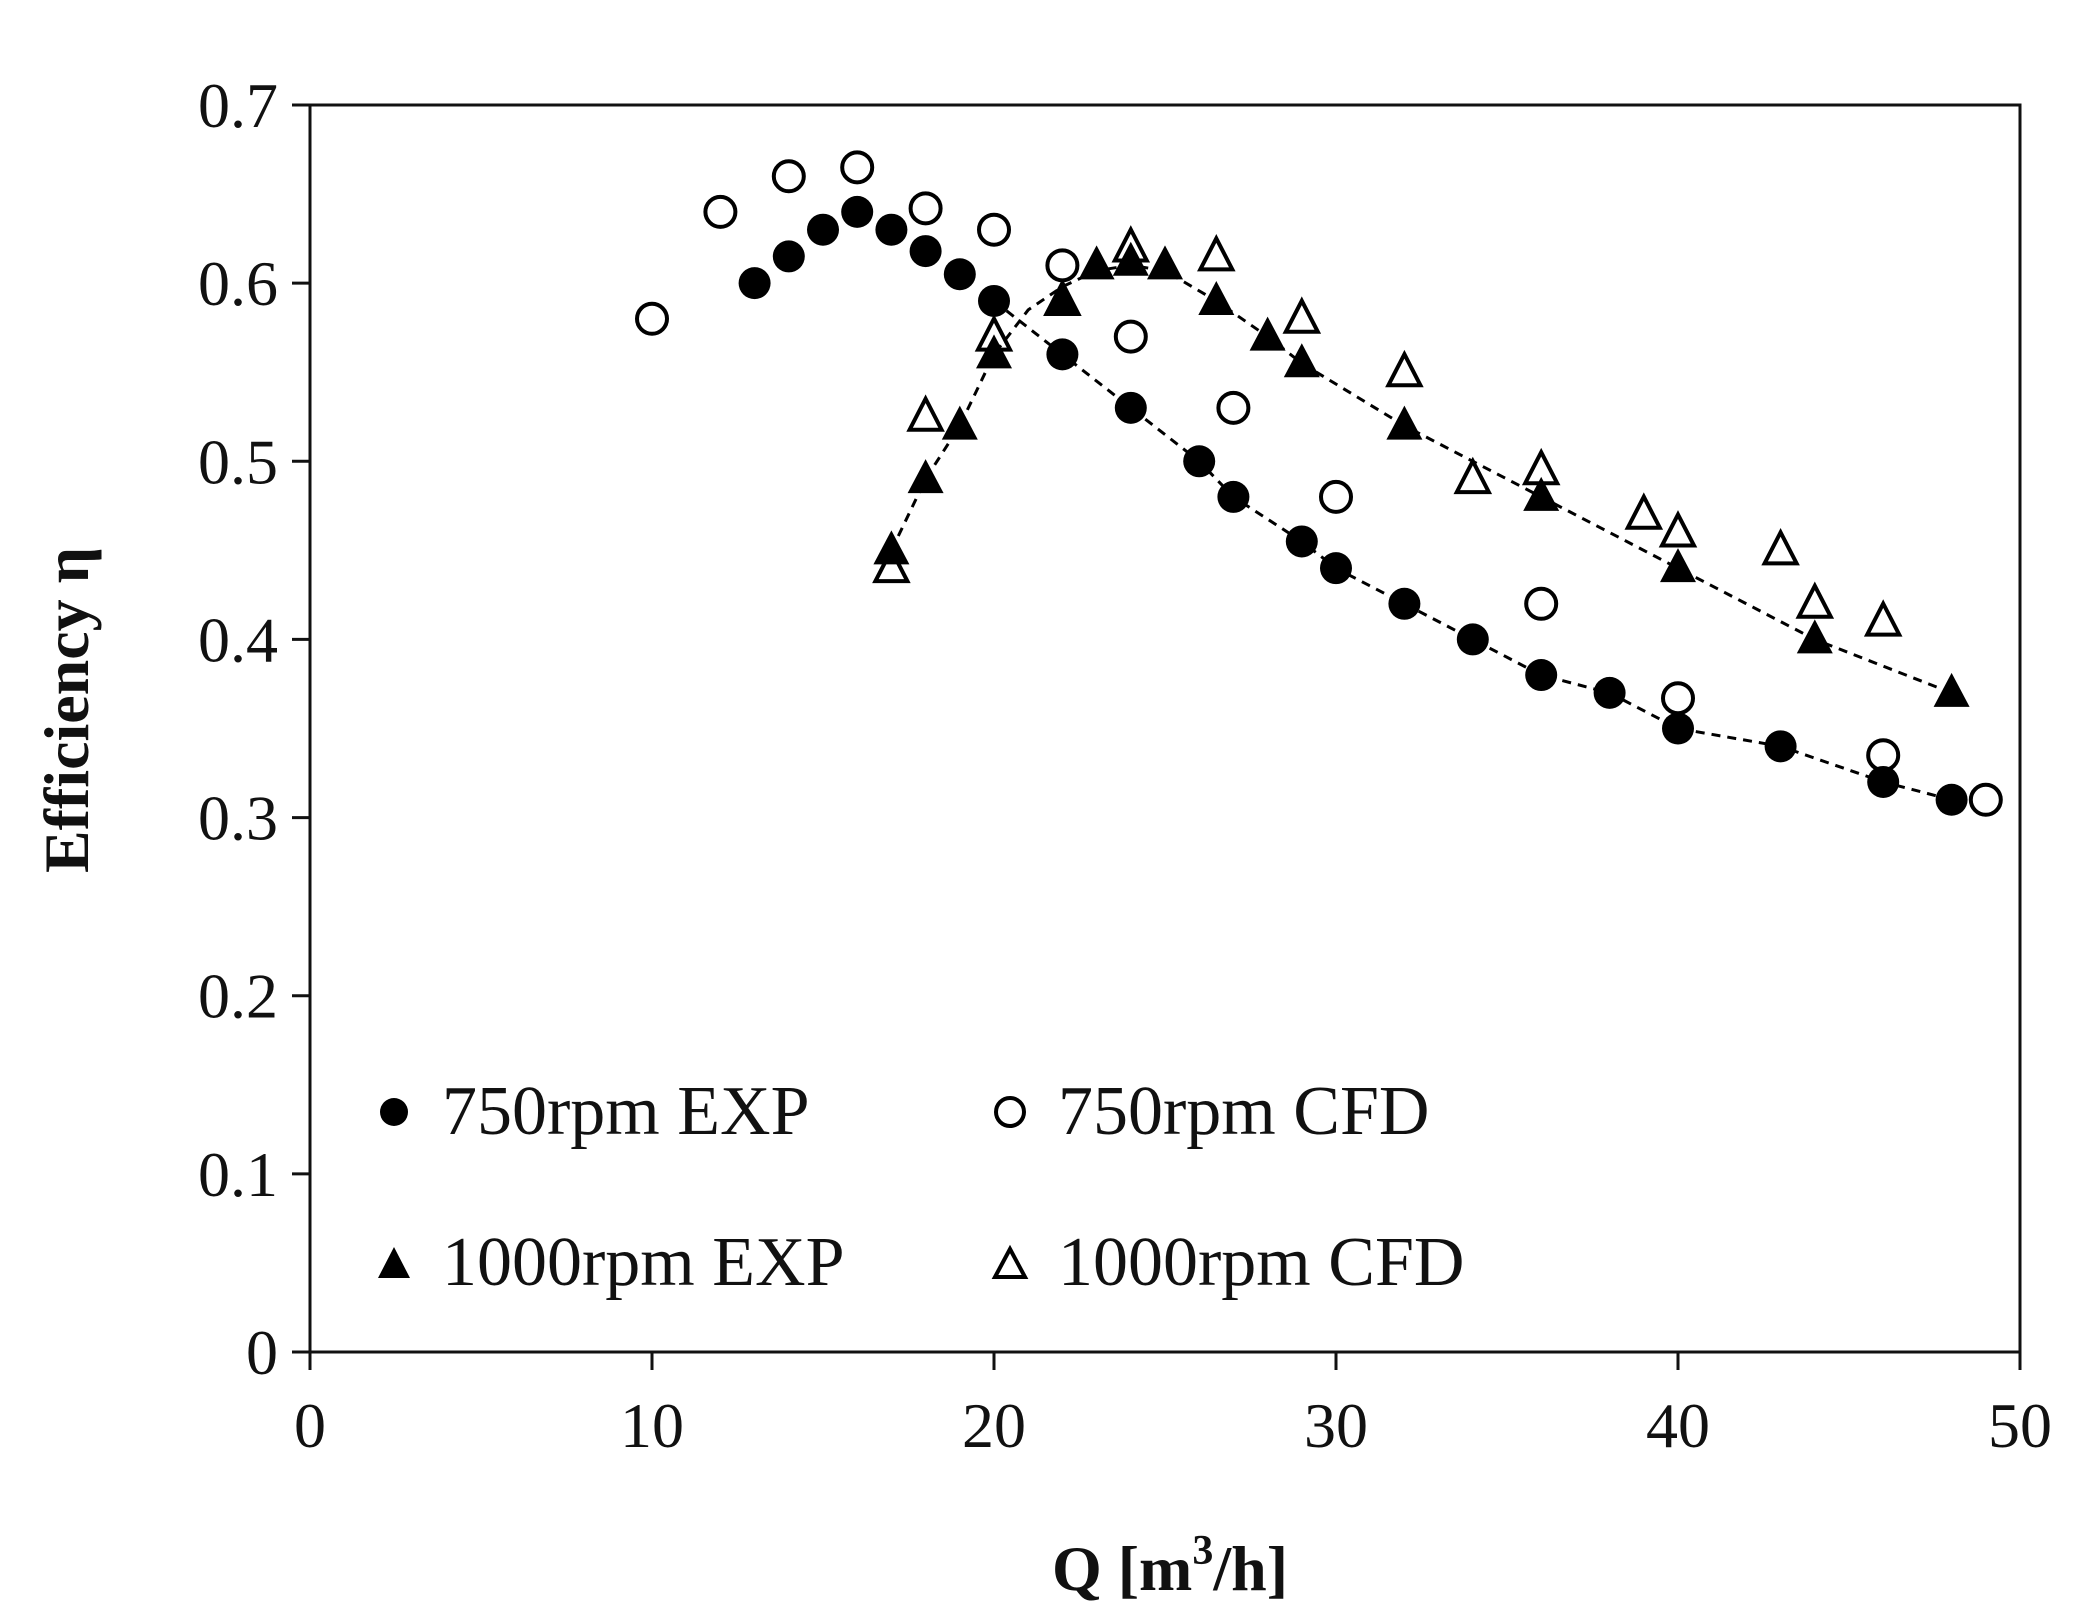 The height and width of the screenshot is (1618, 2092). What do you see at coordinates (1010, 1112) in the screenshot?
I see `legend-marker-750-cfd` at bounding box center [1010, 1112].